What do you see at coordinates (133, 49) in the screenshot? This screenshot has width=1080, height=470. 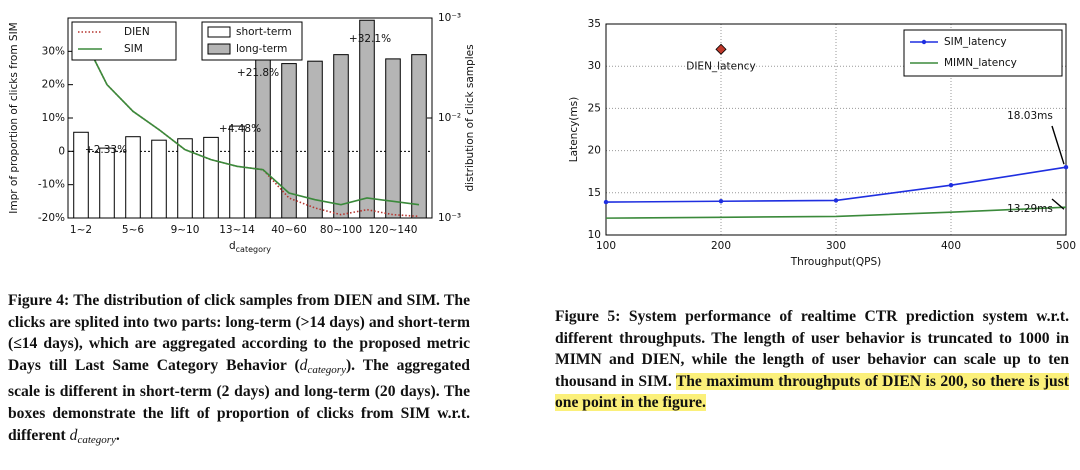 I see `legend-label: SIM` at bounding box center [133, 49].